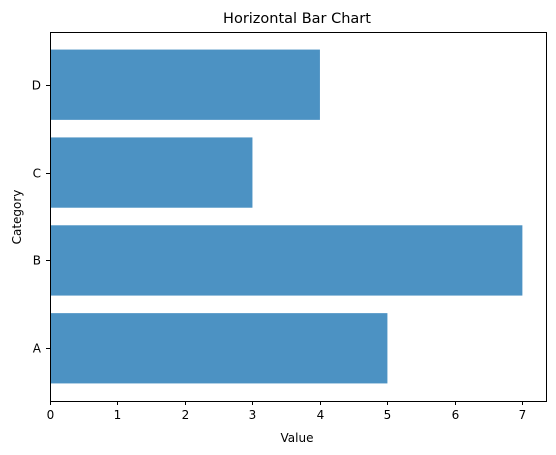  Describe the element at coordinates (456, 415) in the screenshot. I see `x-tick-label: 6` at that location.